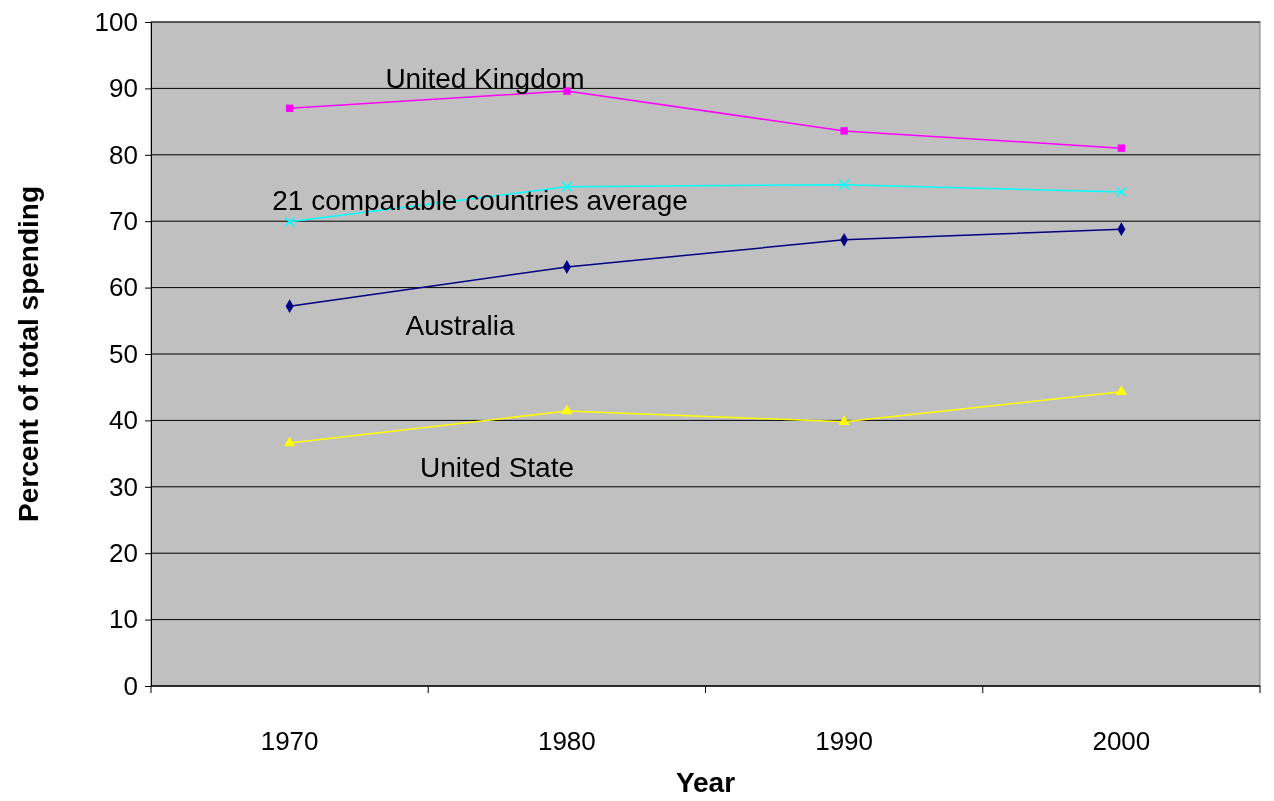  I want to click on x-tick-label: 1980, so click(566, 741).